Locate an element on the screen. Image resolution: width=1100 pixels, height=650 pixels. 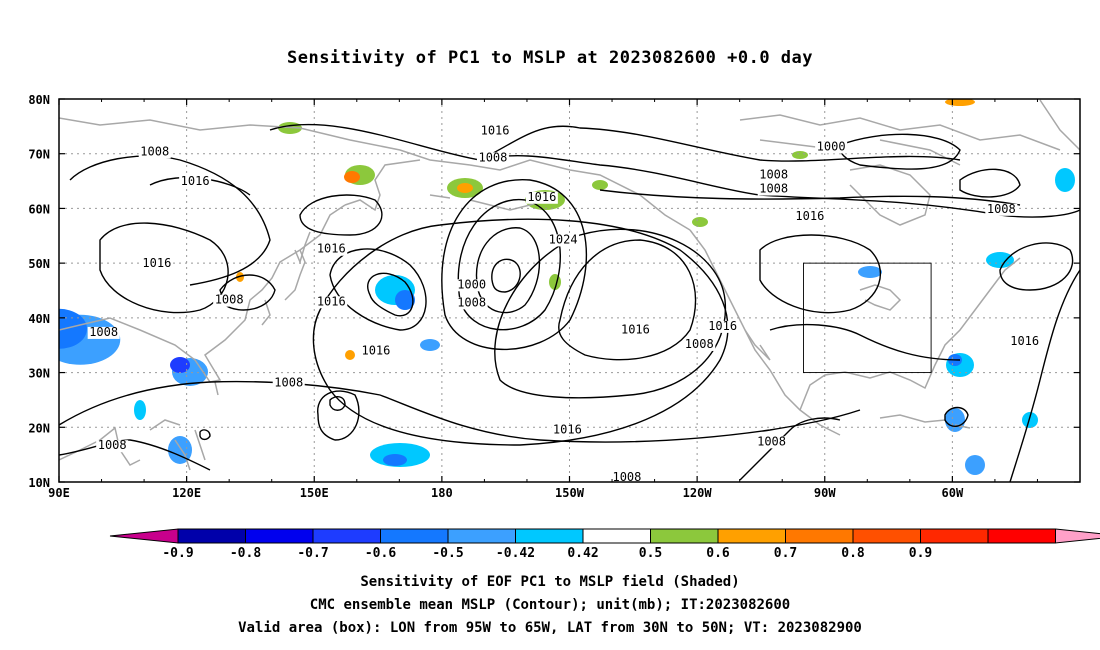
lon-tick-label: 180 is located at coordinates (442, 493).